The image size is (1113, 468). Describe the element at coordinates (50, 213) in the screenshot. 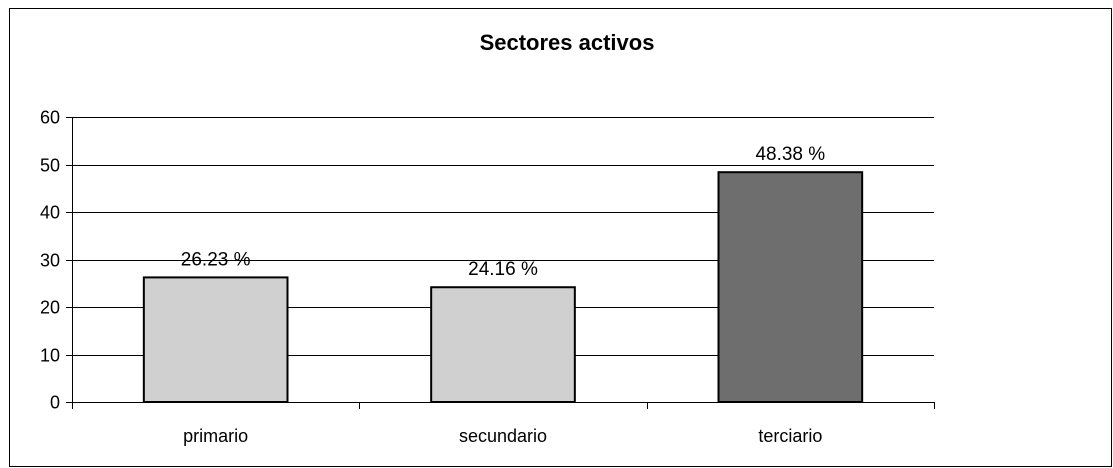

I see `y-tick-label: 40` at that location.